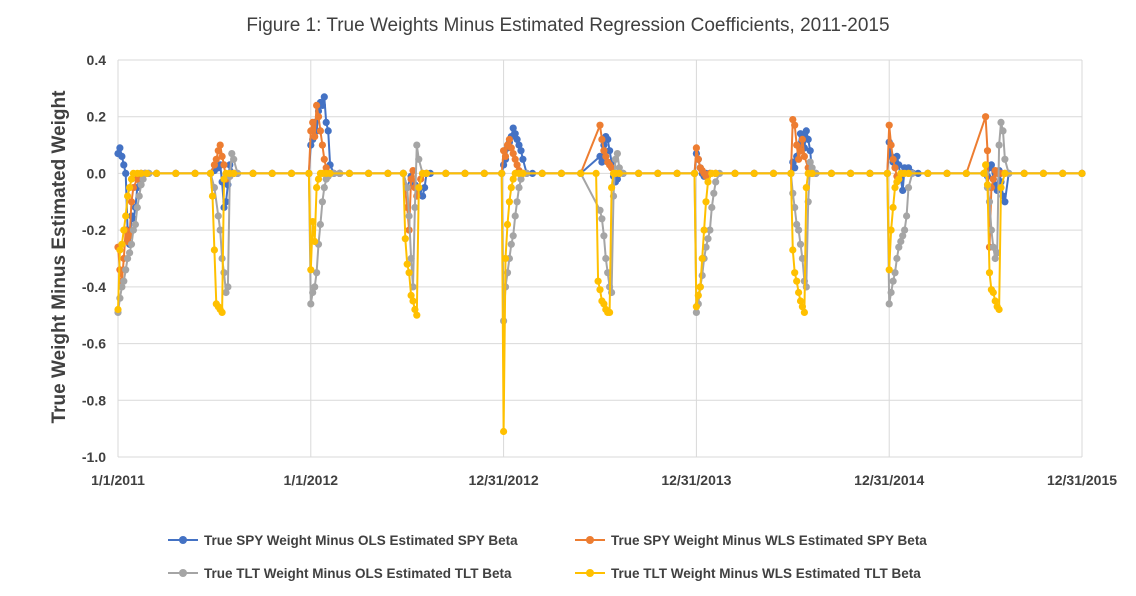 The height and width of the screenshot is (596, 1136). What do you see at coordinates (97, 60) in the screenshot?
I see `y-tick-label: 0.4` at bounding box center [97, 60].